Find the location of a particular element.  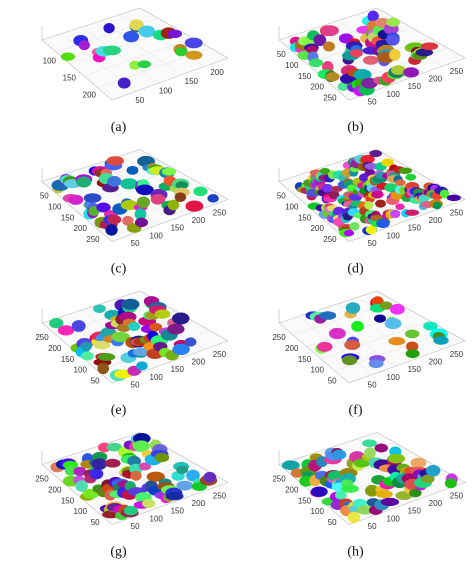

panel-label: (c) is located at coordinates (119, 269).